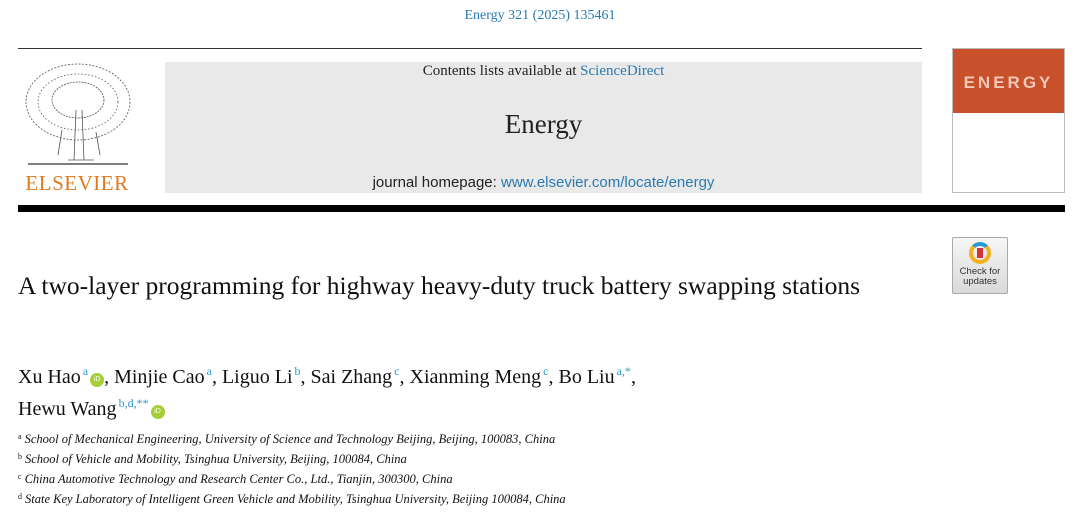  What do you see at coordinates (351, 377) in the screenshot?
I see `author-name: Sai Zhang` at bounding box center [351, 377].